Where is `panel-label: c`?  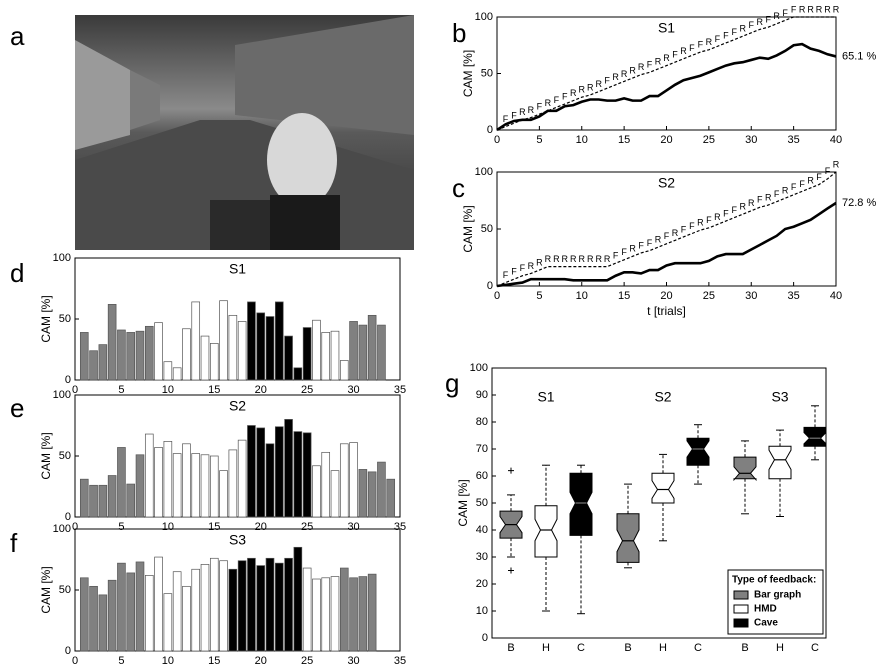
panel-label: c is located at coordinates (458, 188).